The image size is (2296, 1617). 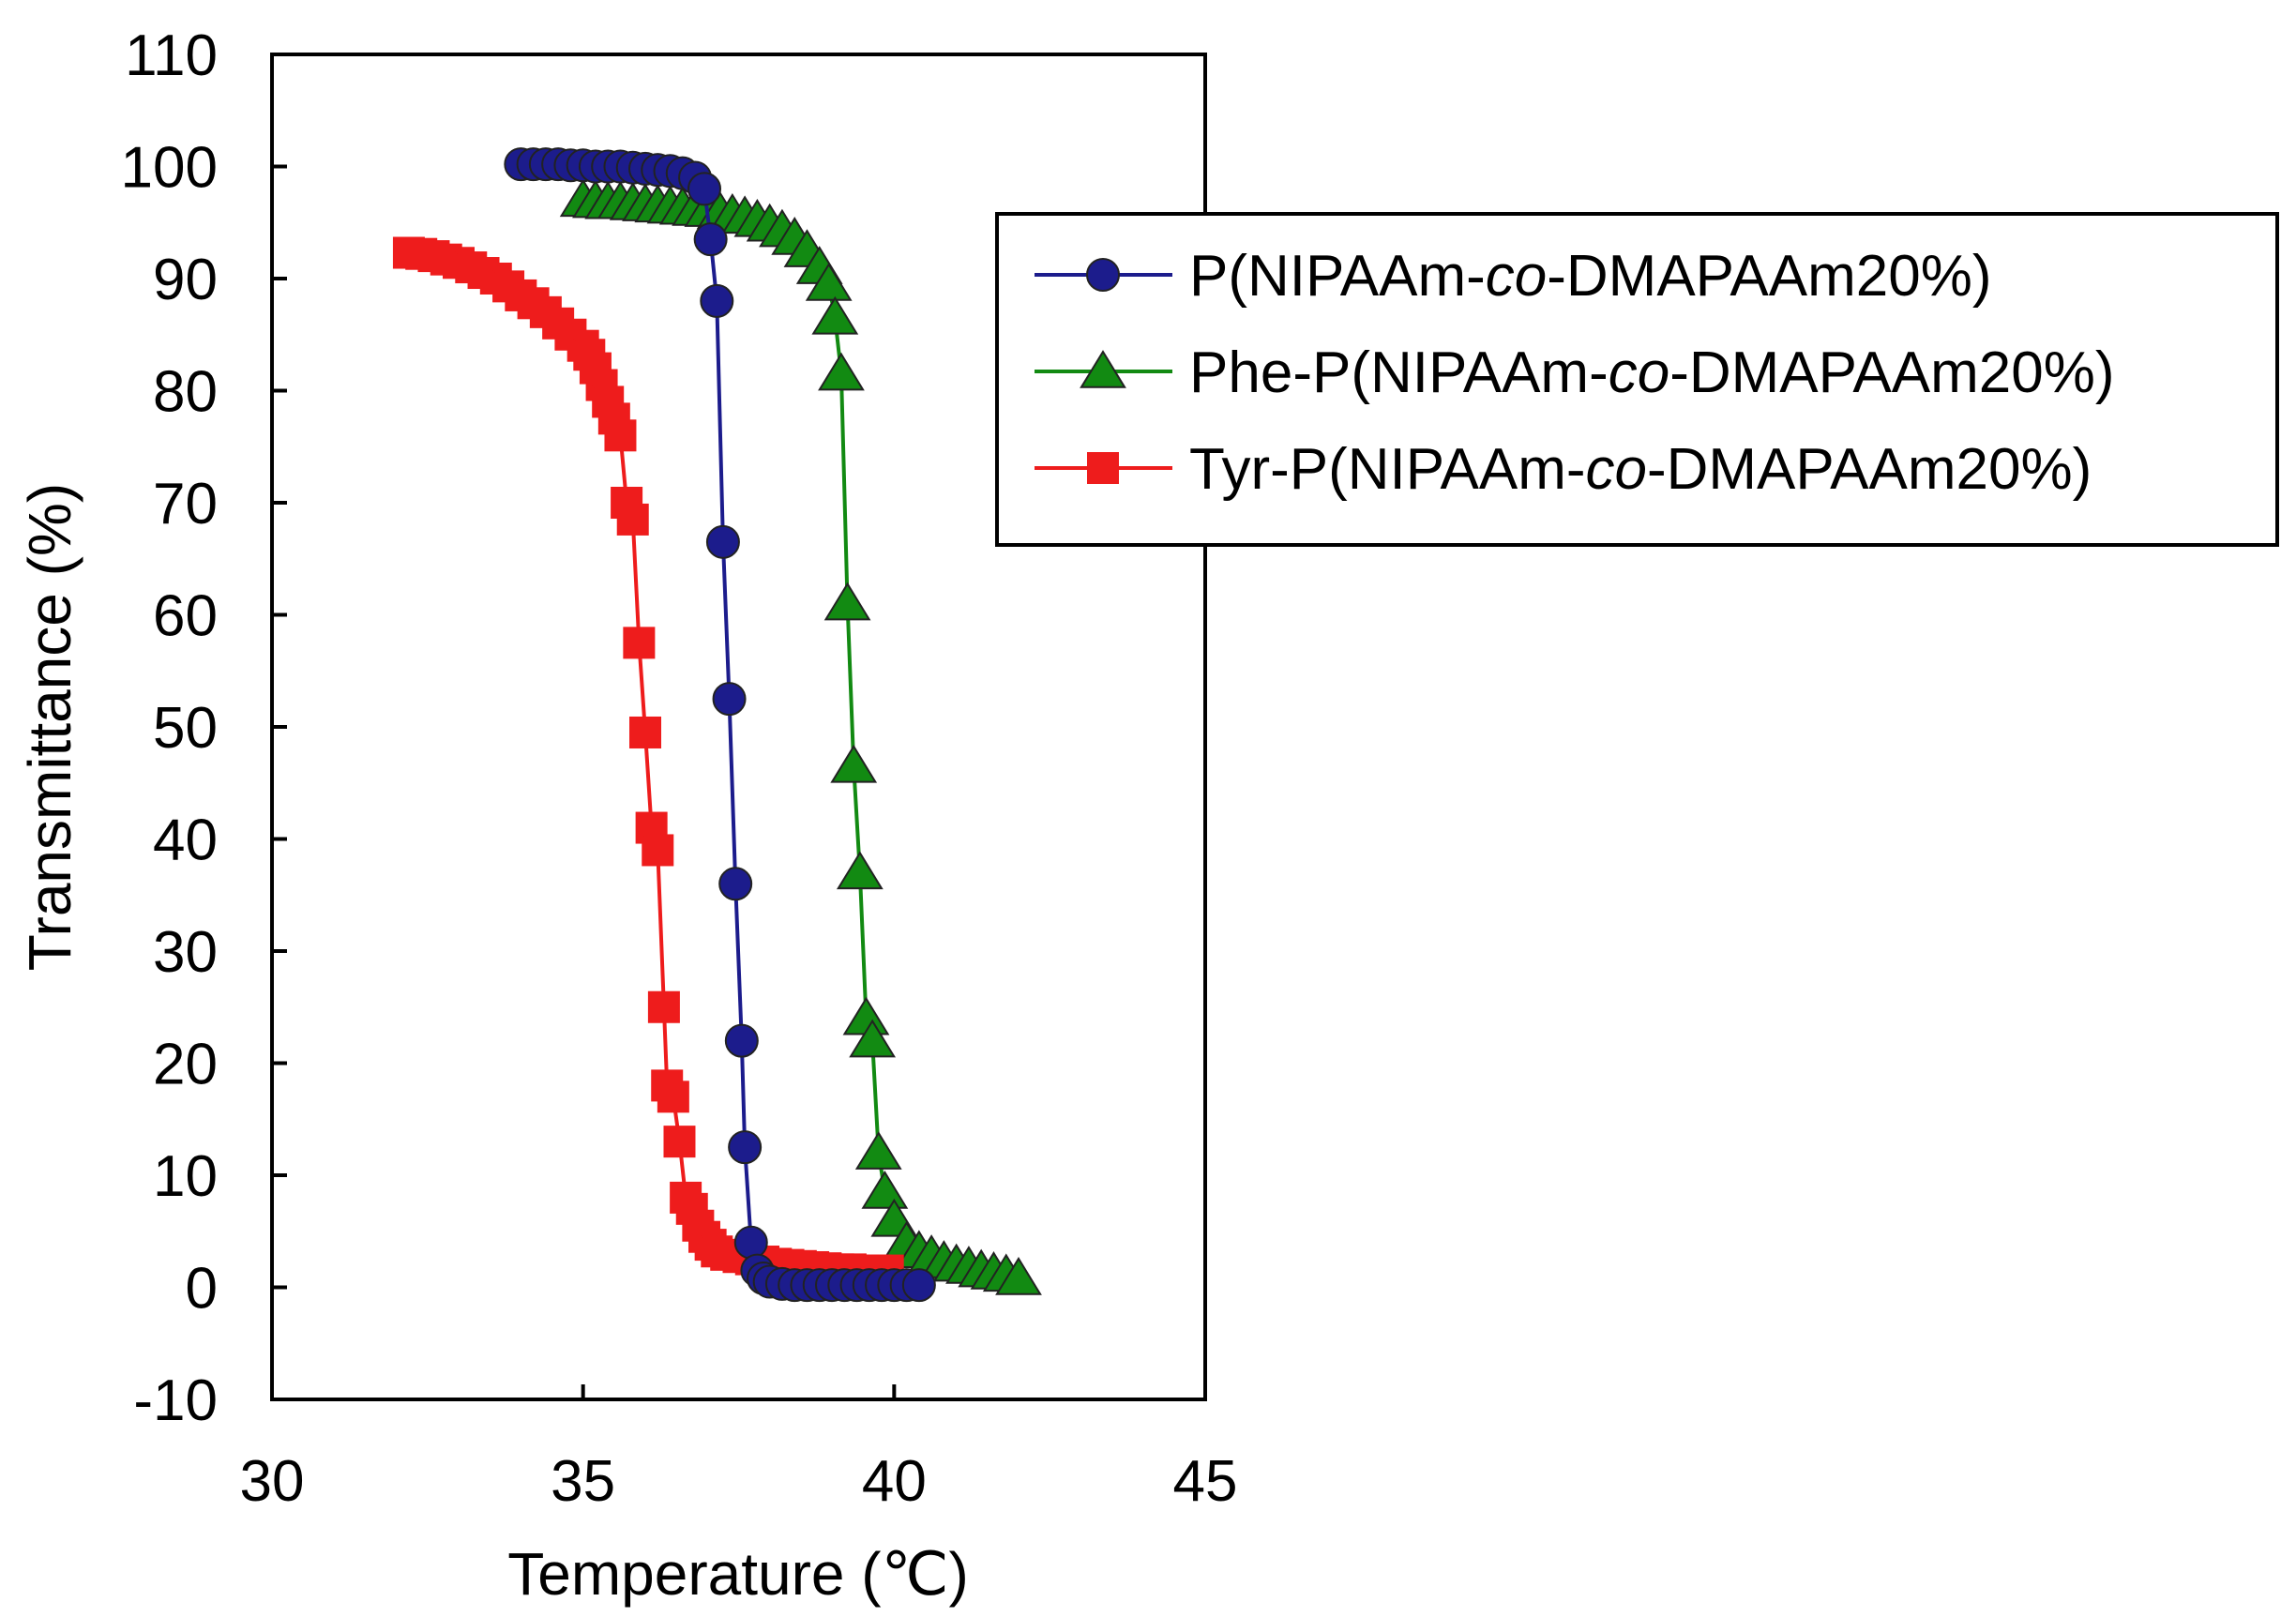 I want to click on y-tick-label: 40, so click(x=185, y=840).